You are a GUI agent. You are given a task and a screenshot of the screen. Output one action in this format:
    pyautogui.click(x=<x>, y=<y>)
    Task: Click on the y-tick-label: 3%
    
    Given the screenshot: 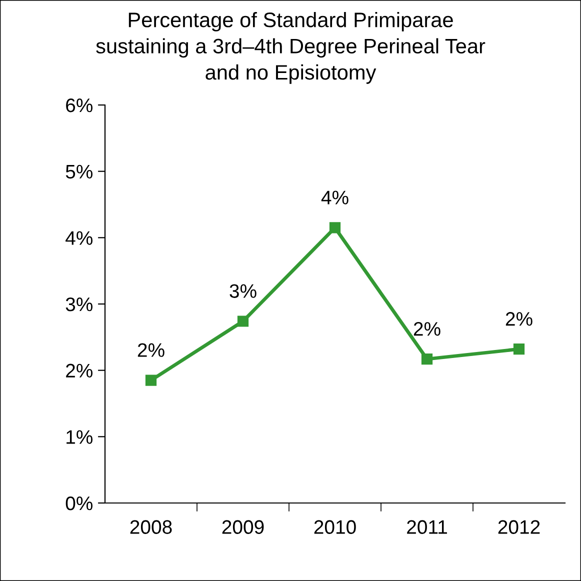 What is the action you would take?
    pyautogui.click(x=79, y=304)
    